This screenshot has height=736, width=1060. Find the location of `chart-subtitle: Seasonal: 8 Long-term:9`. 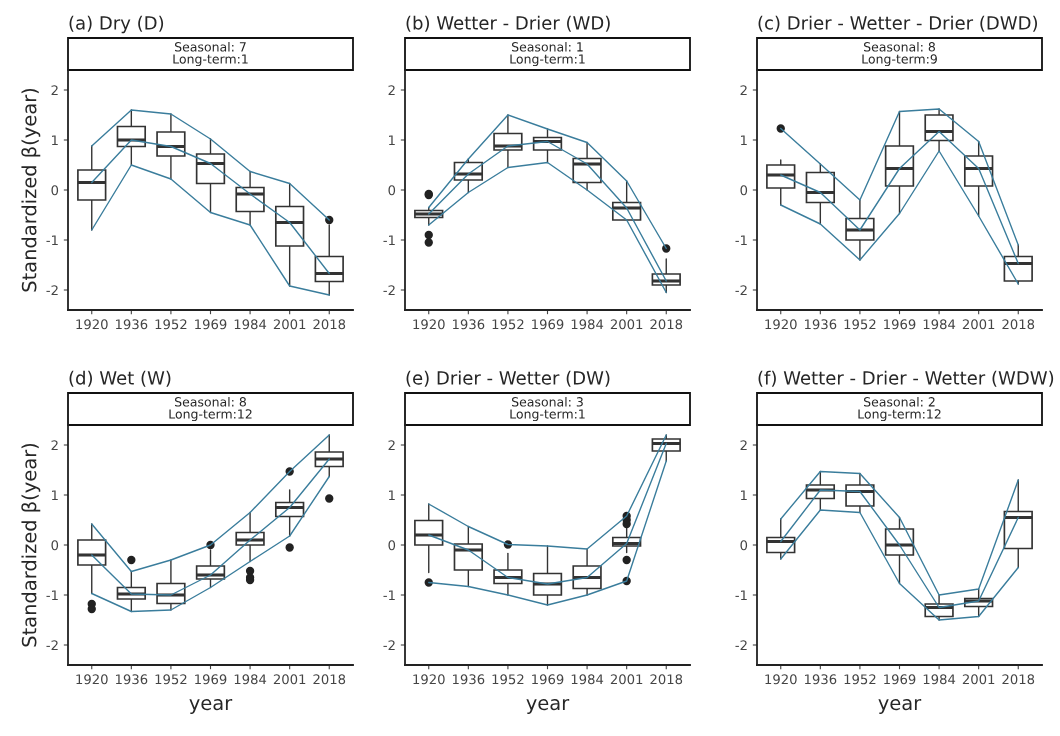

chart-subtitle: Seasonal: 8 Long-term:9 is located at coordinates (899, 54).